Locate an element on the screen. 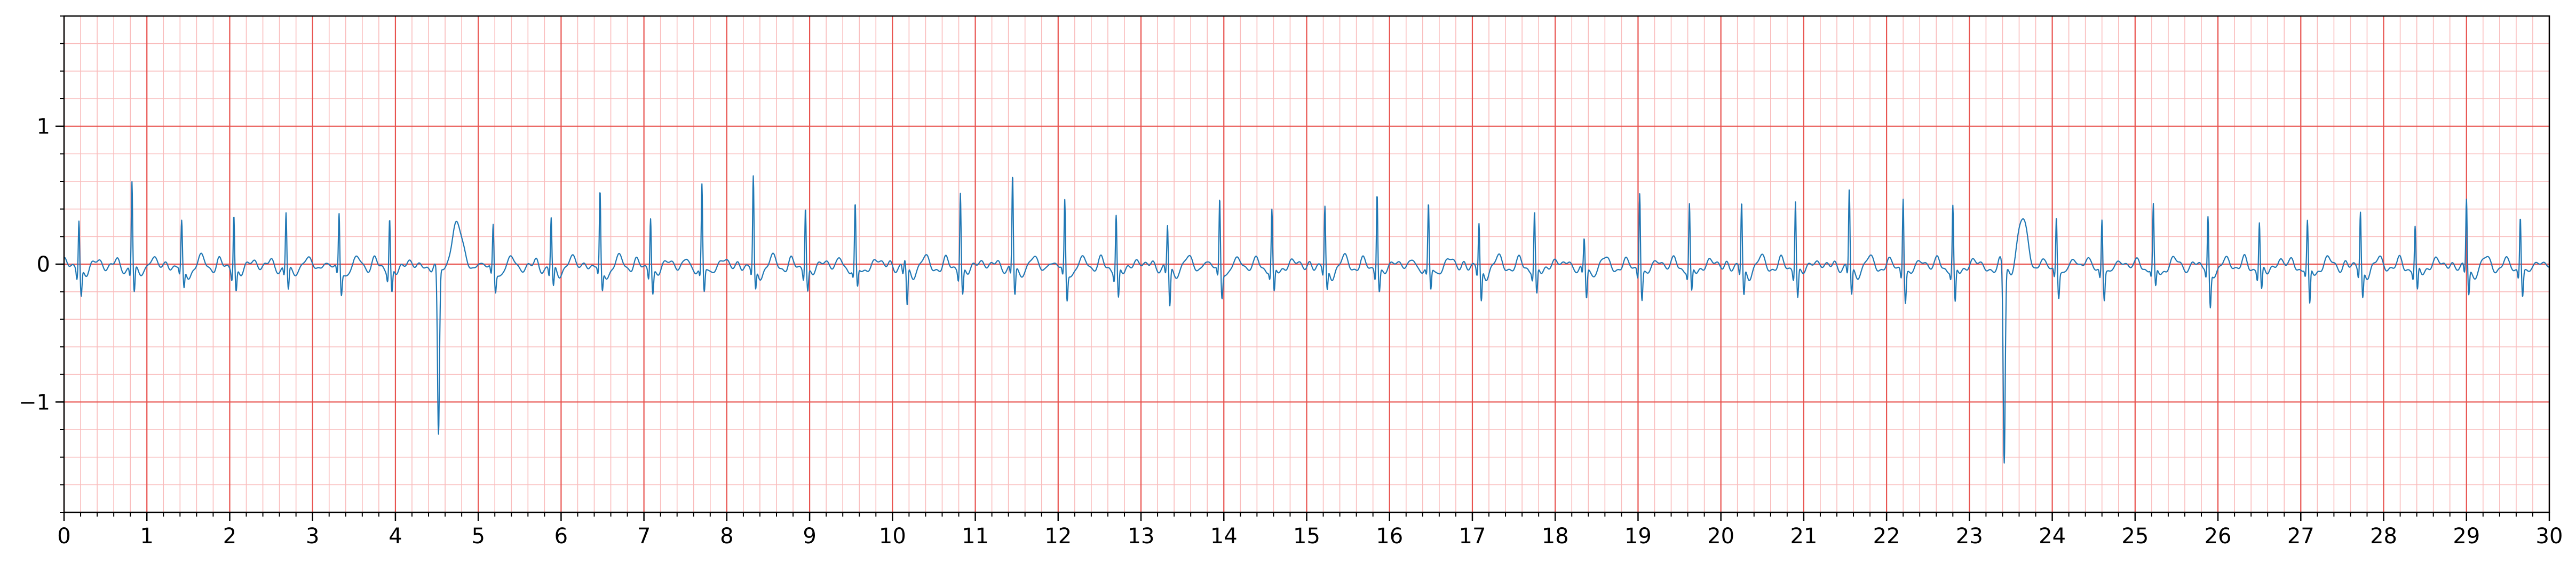 Image resolution: width=2576 pixels, height=563 pixels. y-tick-label: 0 is located at coordinates (43, 264).